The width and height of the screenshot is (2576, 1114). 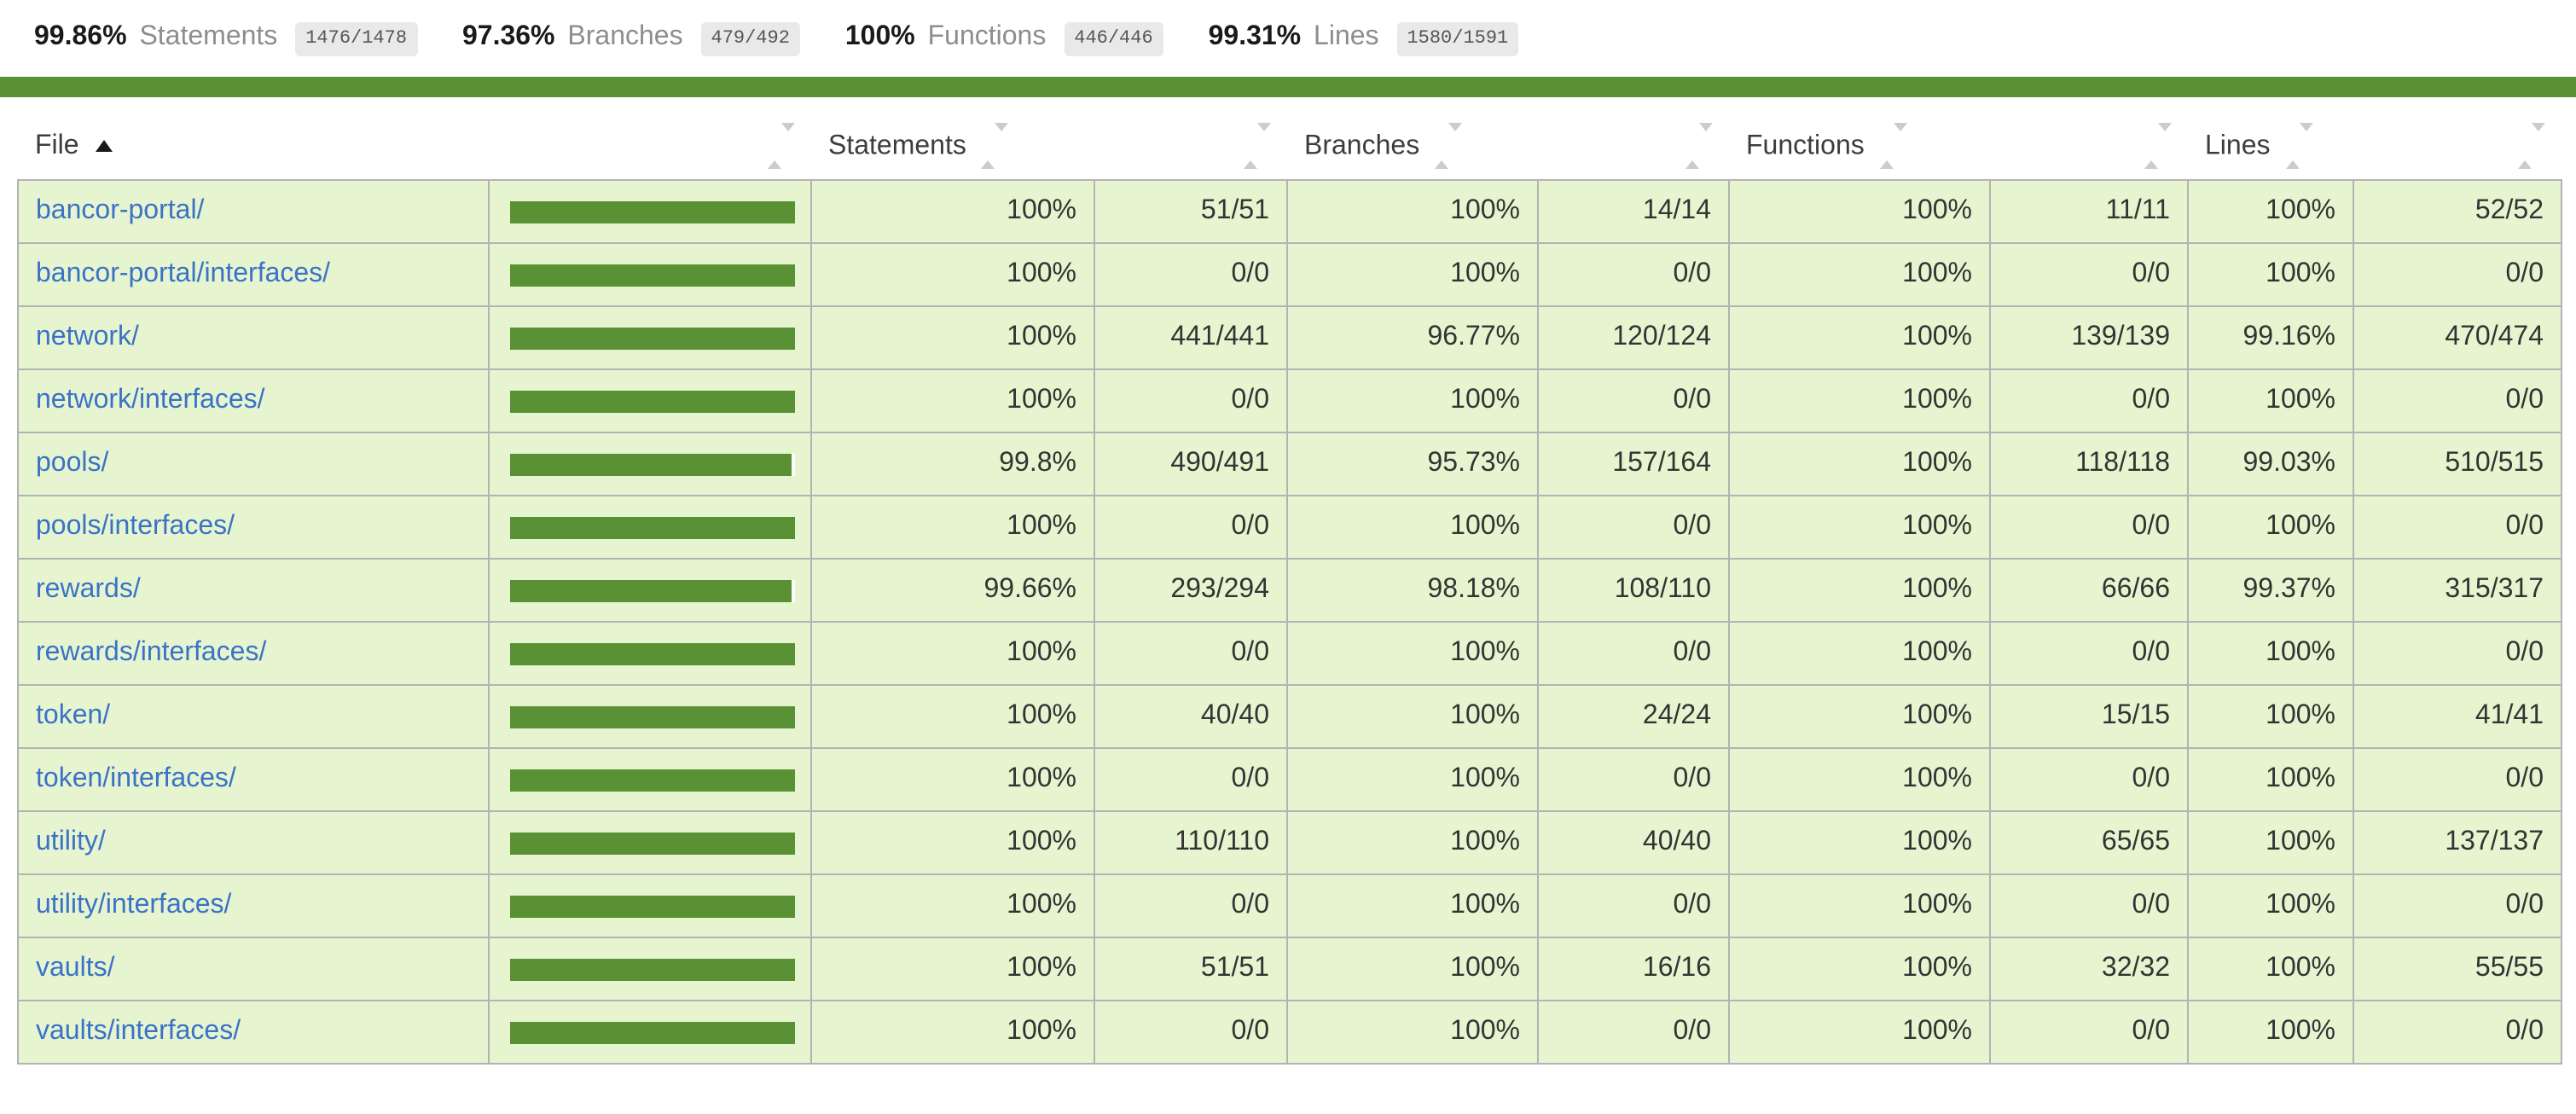 What do you see at coordinates (2270, 148) in the screenshot?
I see `column-header-lines: Lines` at bounding box center [2270, 148].